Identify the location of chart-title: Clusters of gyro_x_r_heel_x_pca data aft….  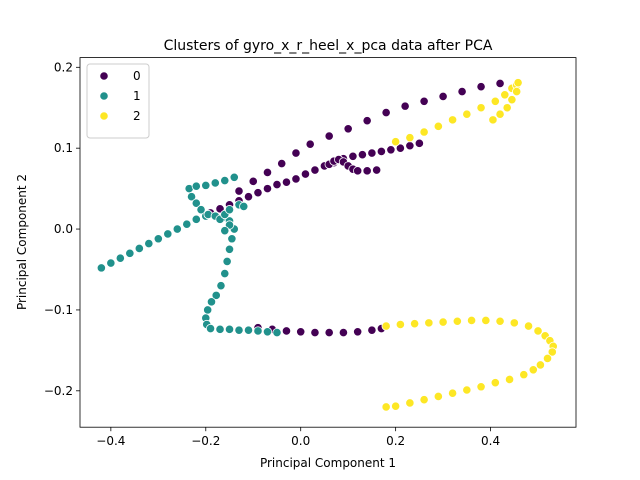
(328, 46).